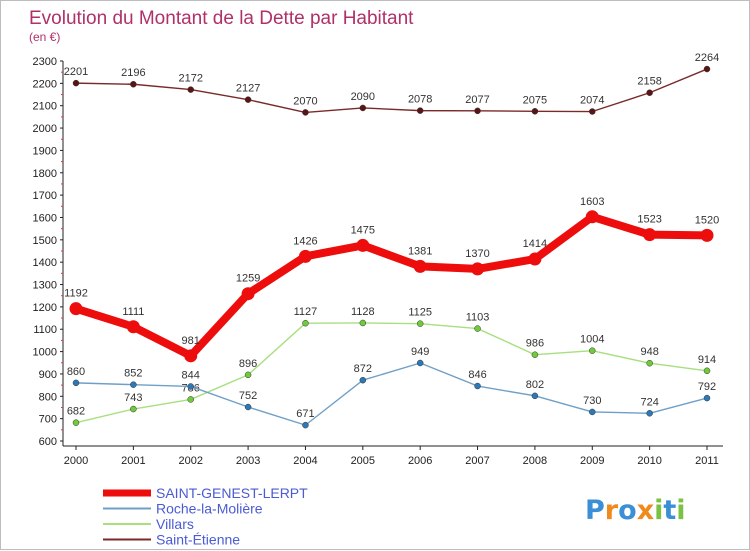 Image resolution: width=750 pixels, height=551 pixels. What do you see at coordinates (191, 341) in the screenshot?
I see `data-label: 981` at bounding box center [191, 341].